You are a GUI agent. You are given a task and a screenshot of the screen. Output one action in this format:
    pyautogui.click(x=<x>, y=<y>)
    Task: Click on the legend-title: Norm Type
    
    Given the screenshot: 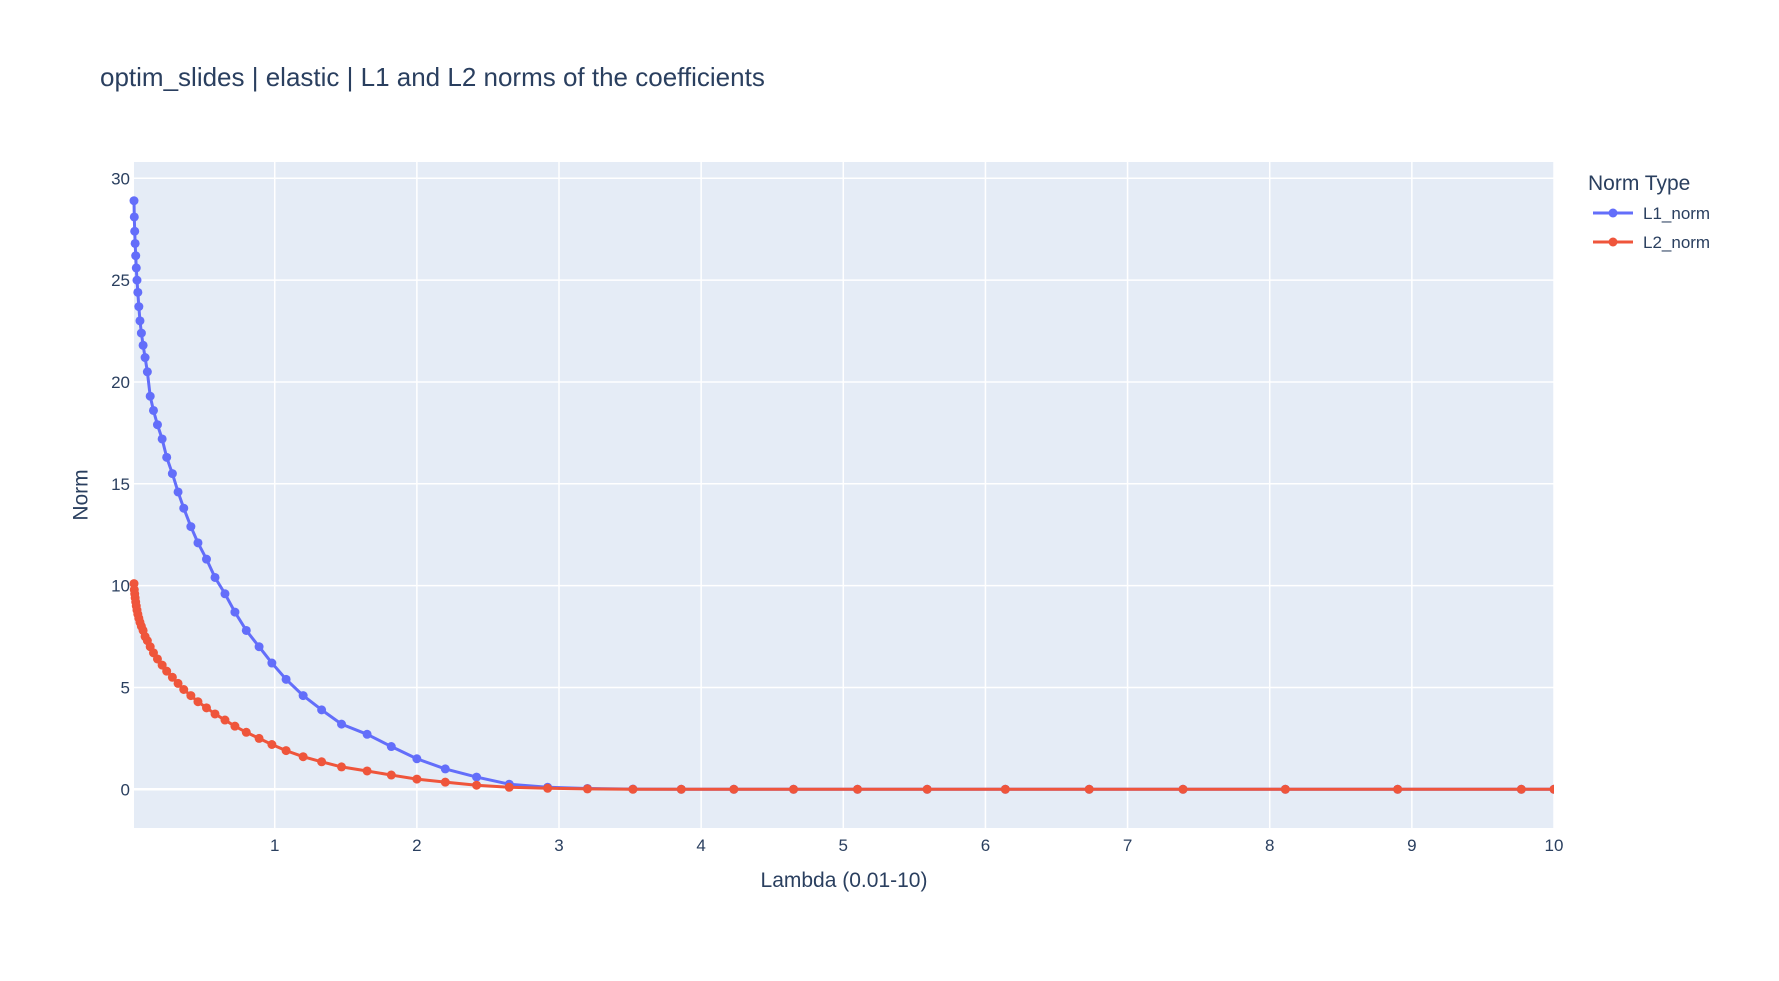 What is the action you would take?
    pyautogui.click(x=1639, y=183)
    